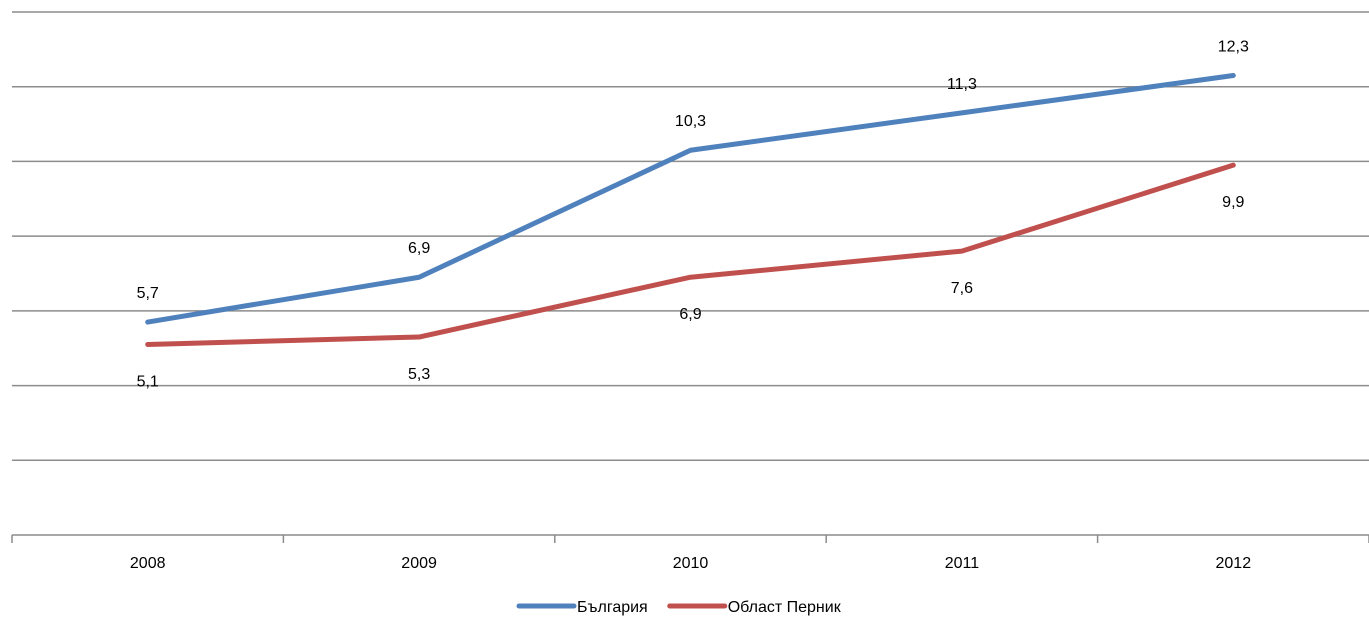  Describe the element at coordinates (148, 293) in the screenshot. I see `data-label: 5,7` at that location.